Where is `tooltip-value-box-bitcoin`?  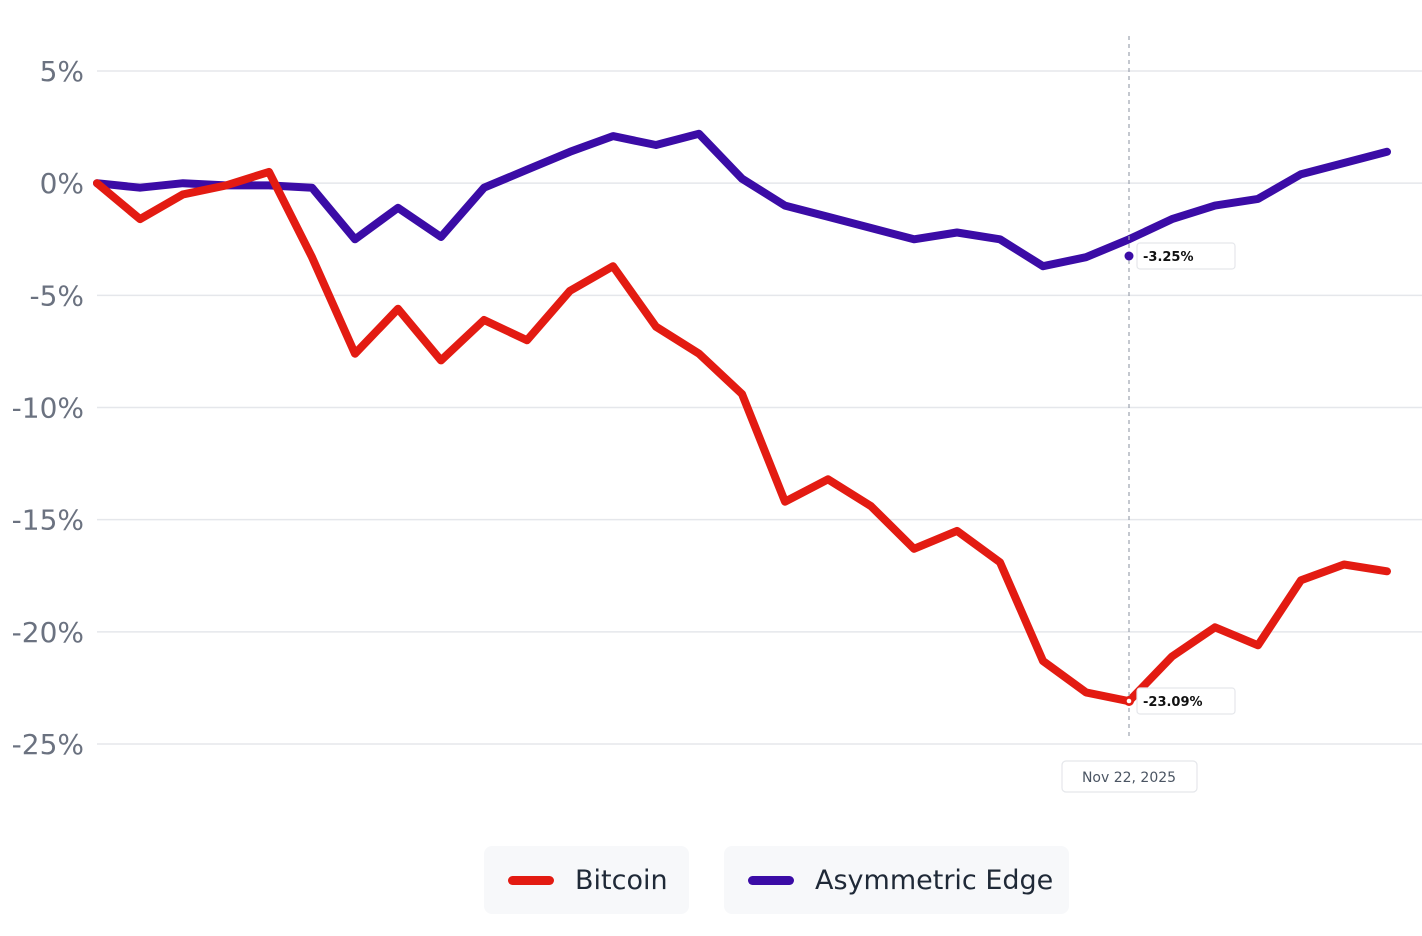 tooltip-value-box-bitcoin is located at coordinates (1186, 701).